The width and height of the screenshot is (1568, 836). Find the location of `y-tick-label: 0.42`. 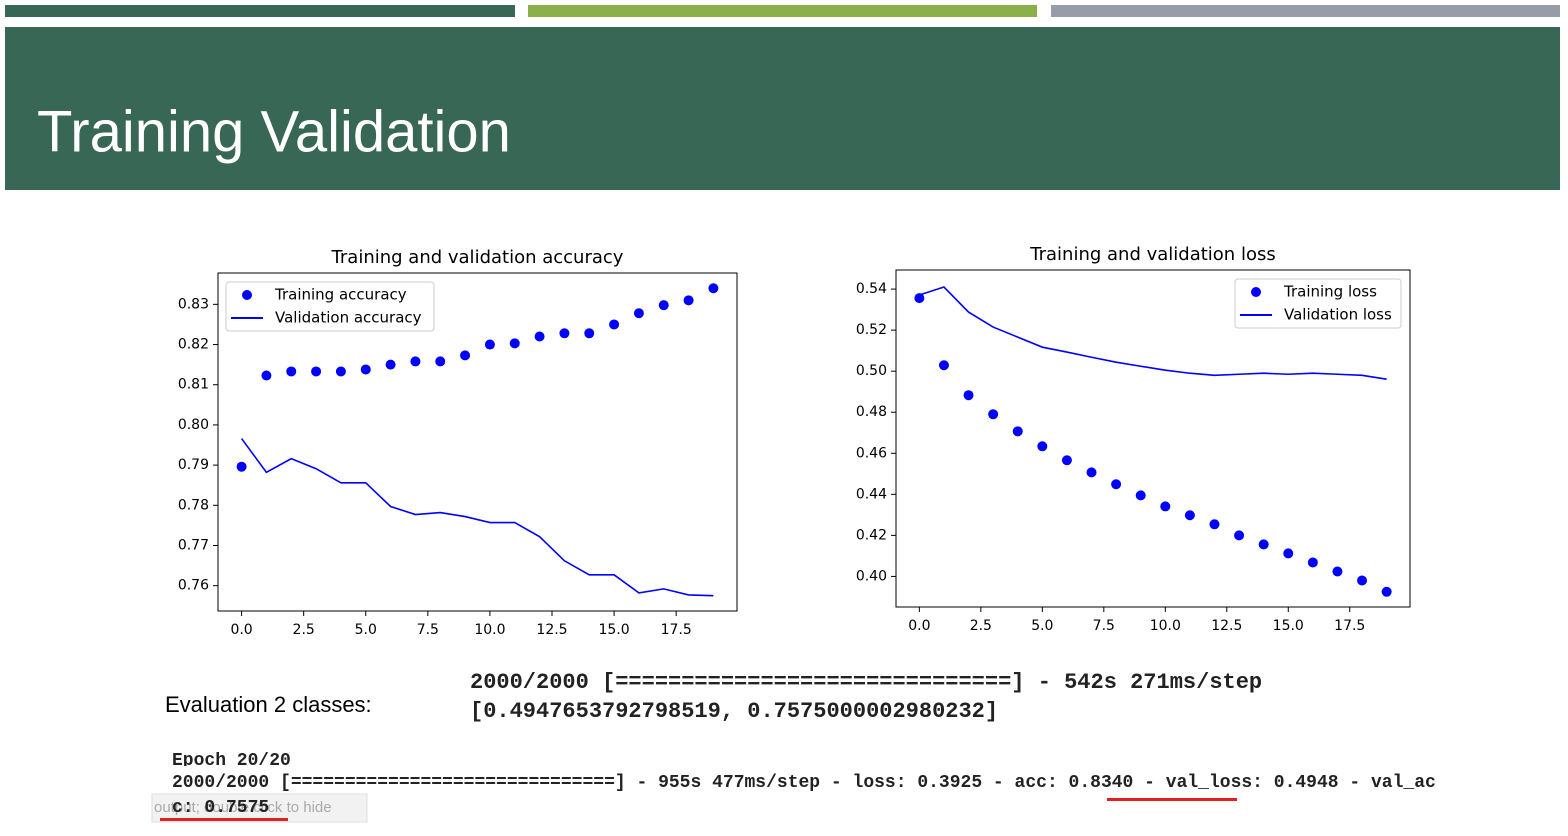

y-tick-label: 0.42 is located at coordinates (871, 535).